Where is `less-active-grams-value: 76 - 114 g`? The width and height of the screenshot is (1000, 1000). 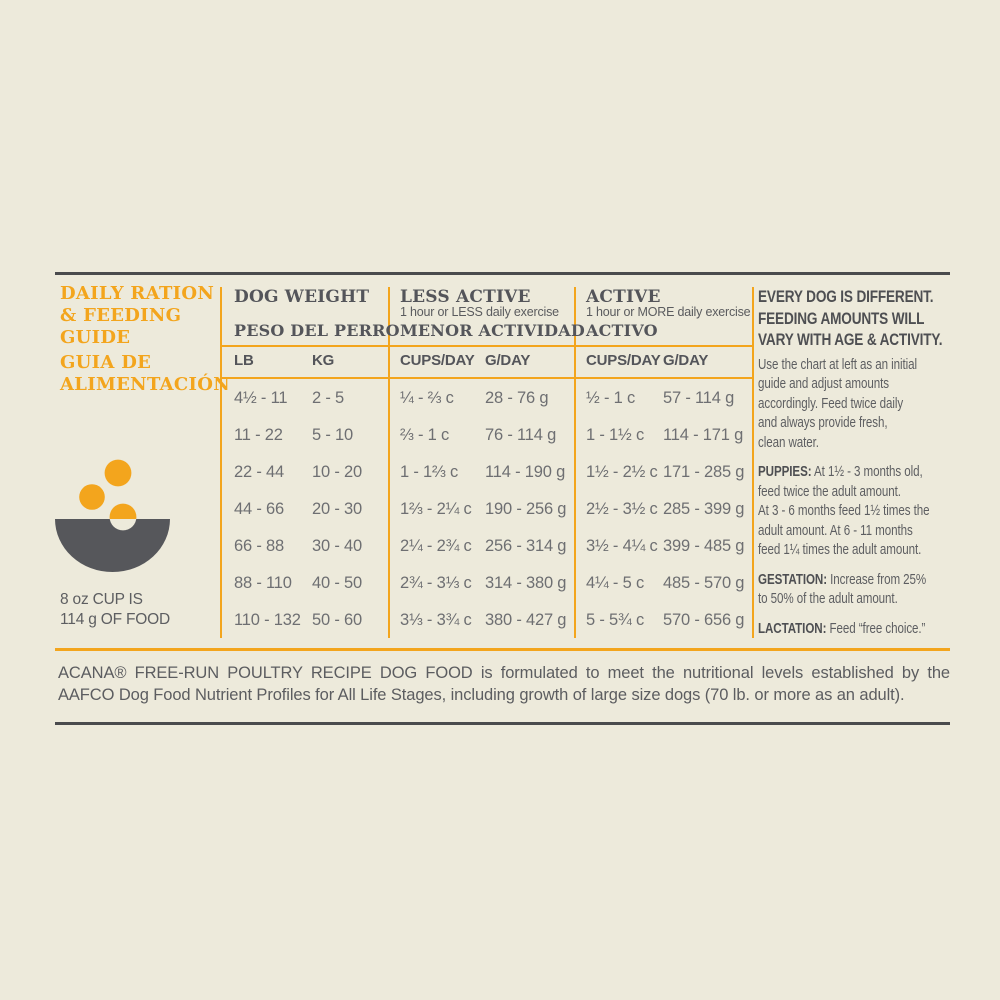 less-active-grams-value: 76 - 114 g is located at coordinates (521, 435).